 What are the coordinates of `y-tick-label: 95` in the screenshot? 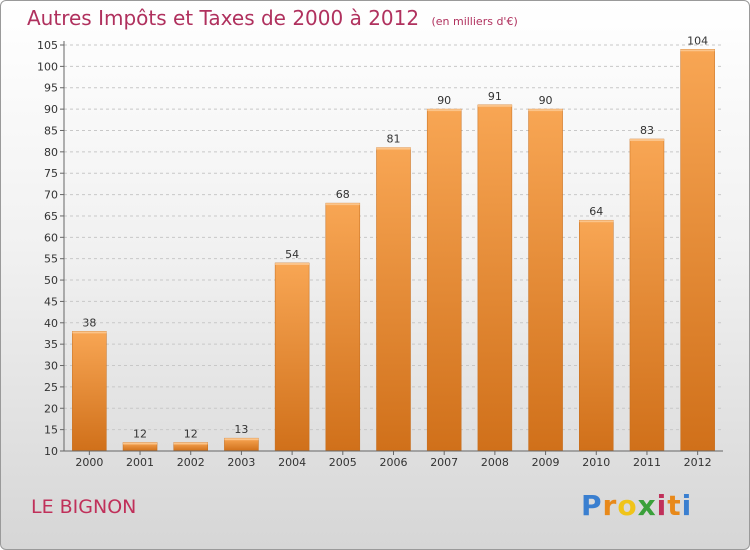 It's located at (51, 88).